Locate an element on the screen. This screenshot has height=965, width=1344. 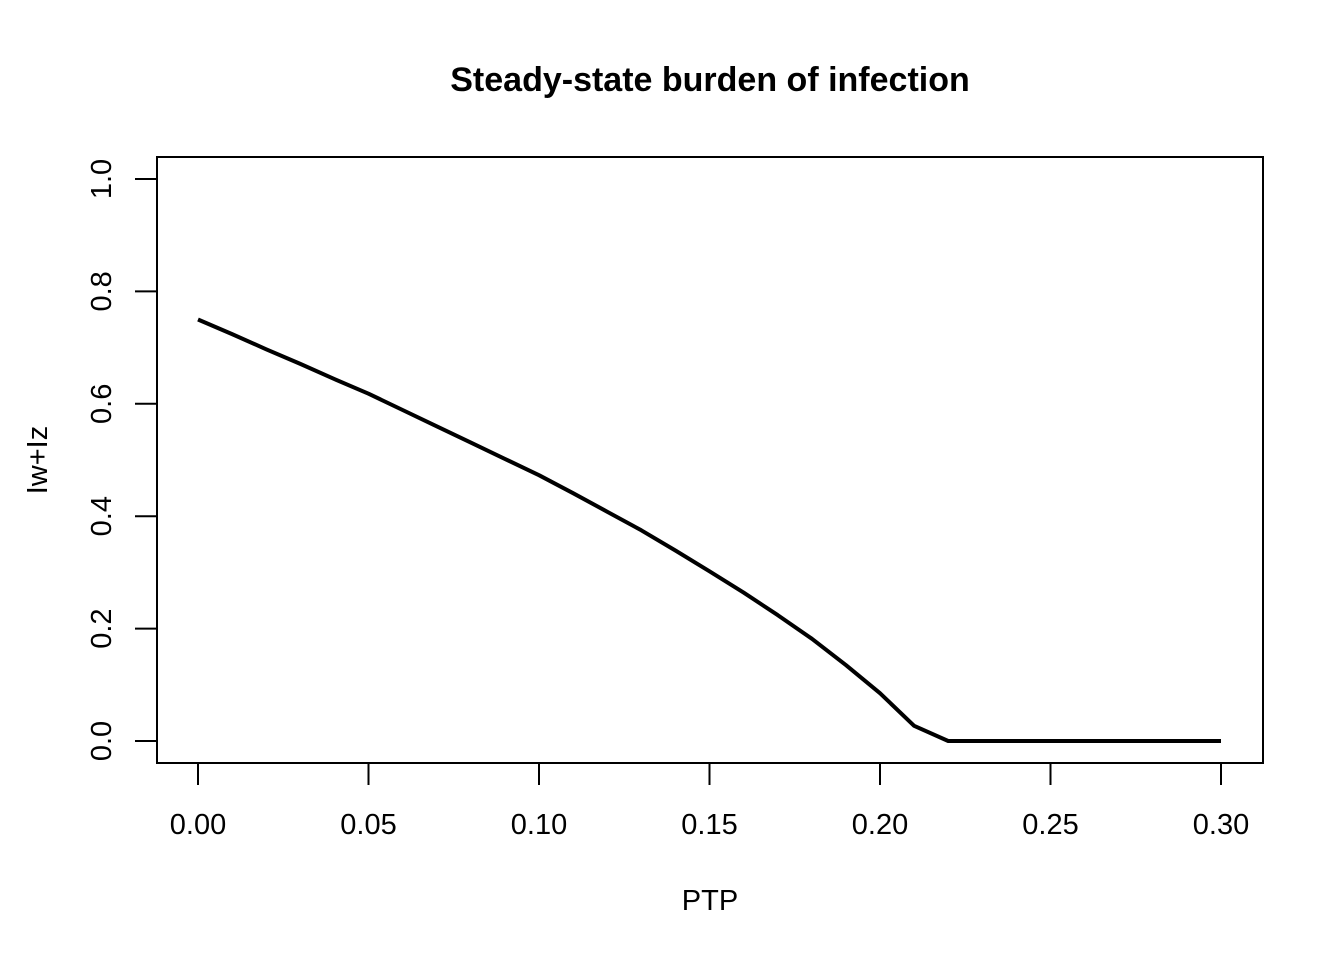
y-axis-label: Iw+Iz is located at coordinates (38, 460).